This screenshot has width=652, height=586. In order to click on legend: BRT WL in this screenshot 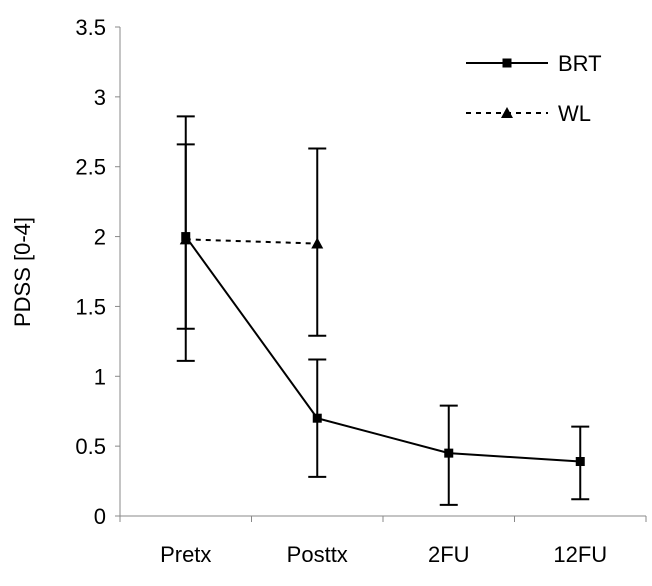, I will do `click(534, 88)`.